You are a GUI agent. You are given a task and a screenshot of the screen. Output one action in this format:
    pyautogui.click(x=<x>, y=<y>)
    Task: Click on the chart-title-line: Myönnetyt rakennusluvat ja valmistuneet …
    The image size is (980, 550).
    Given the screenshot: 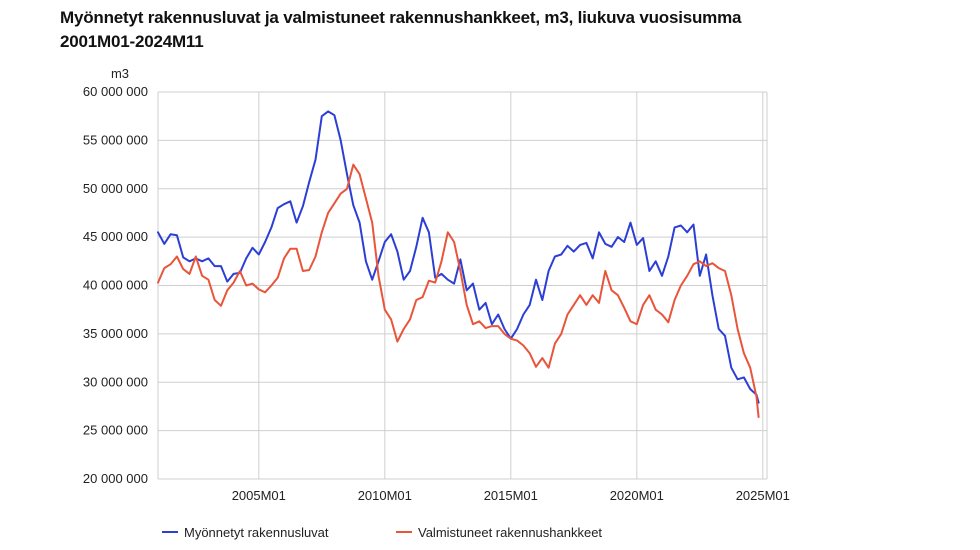 What is the action you would take?
    pyautogui.click(x=401, y=17)
    